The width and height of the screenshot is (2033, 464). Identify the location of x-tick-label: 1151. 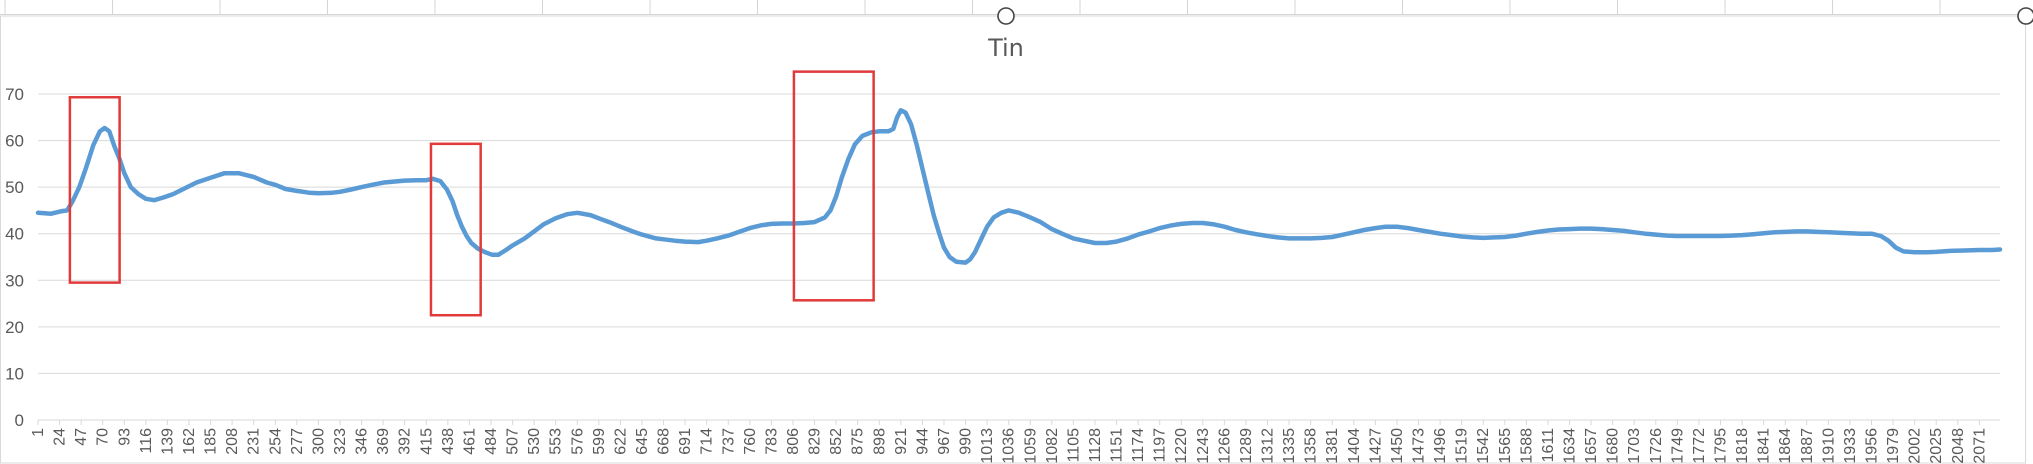
(1117, 445).